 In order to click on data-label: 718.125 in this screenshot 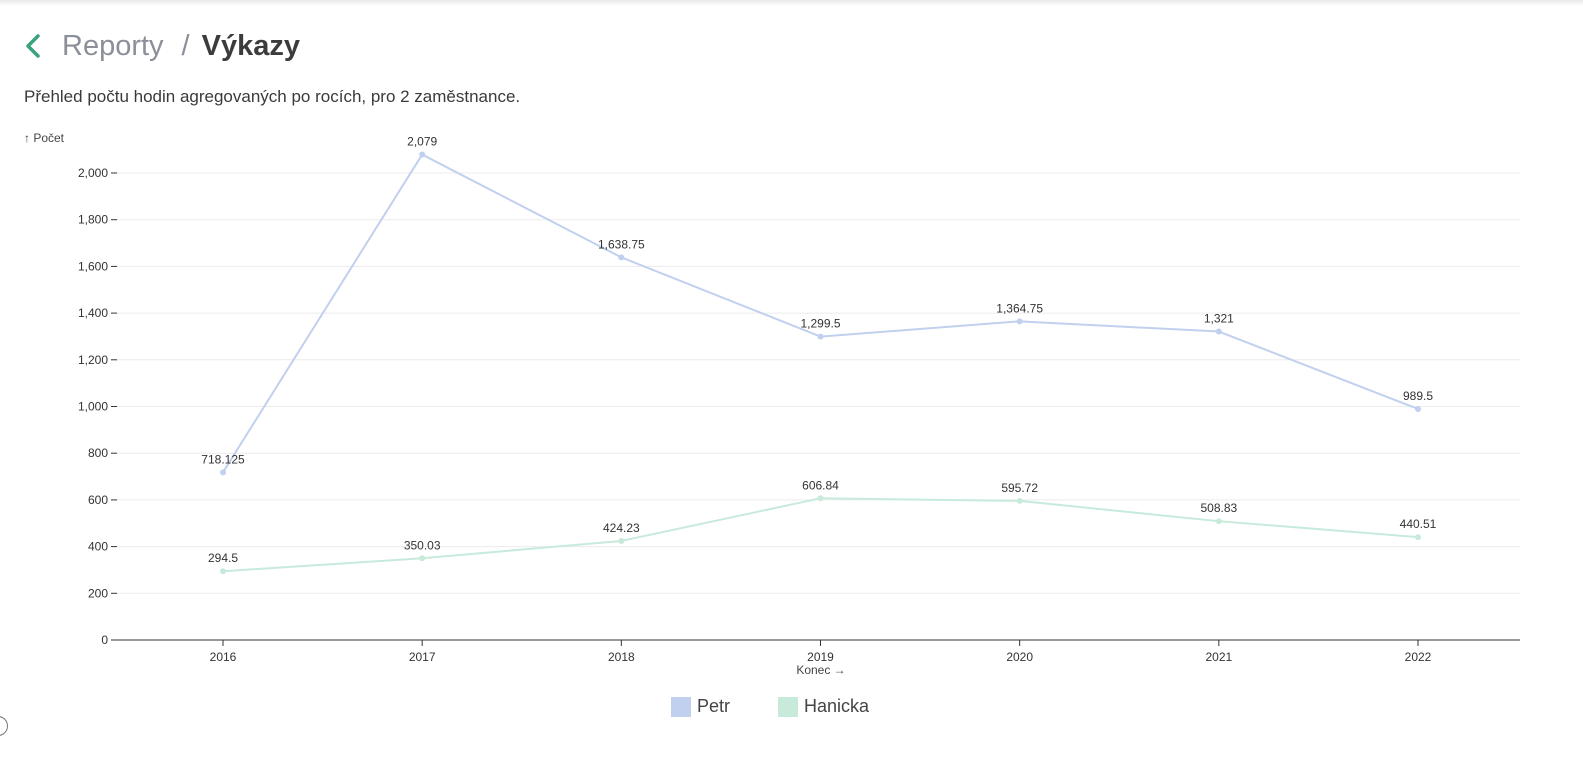, I will do `click(223, 459)`.